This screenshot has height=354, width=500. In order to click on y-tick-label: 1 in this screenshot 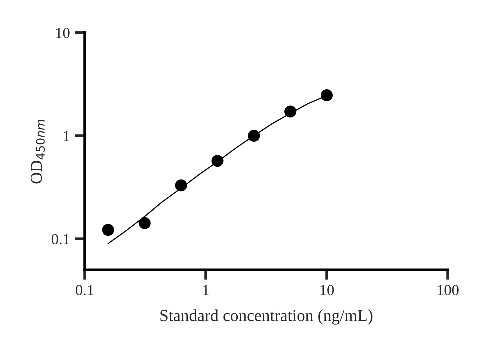, I will do `click(67, 136)`.